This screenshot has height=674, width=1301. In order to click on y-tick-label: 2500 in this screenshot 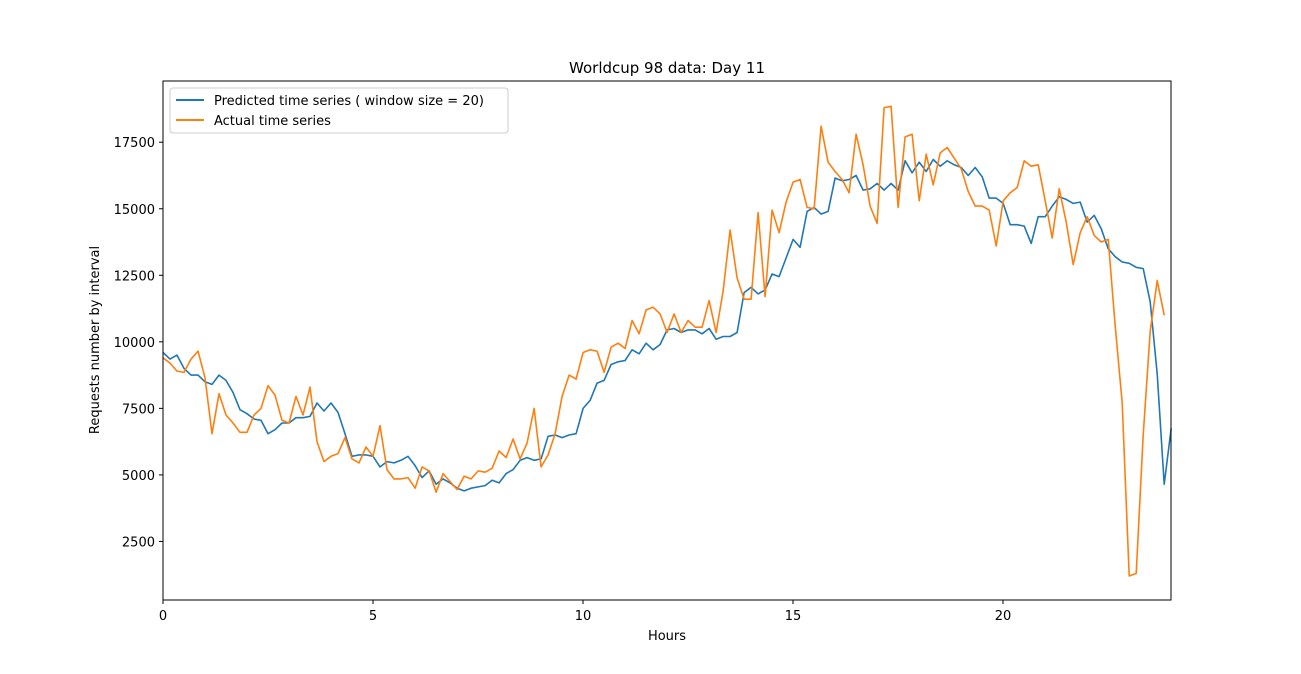, I will do `click(138, 542)`.